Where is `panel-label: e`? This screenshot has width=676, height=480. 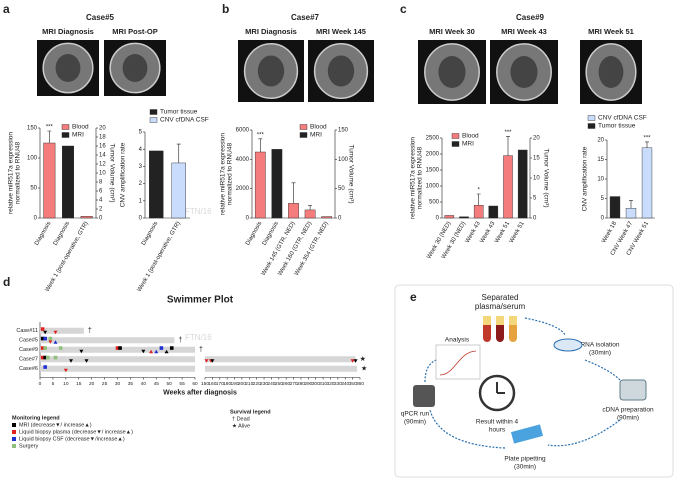 panel-label: e is located at coordinates (413, 297).